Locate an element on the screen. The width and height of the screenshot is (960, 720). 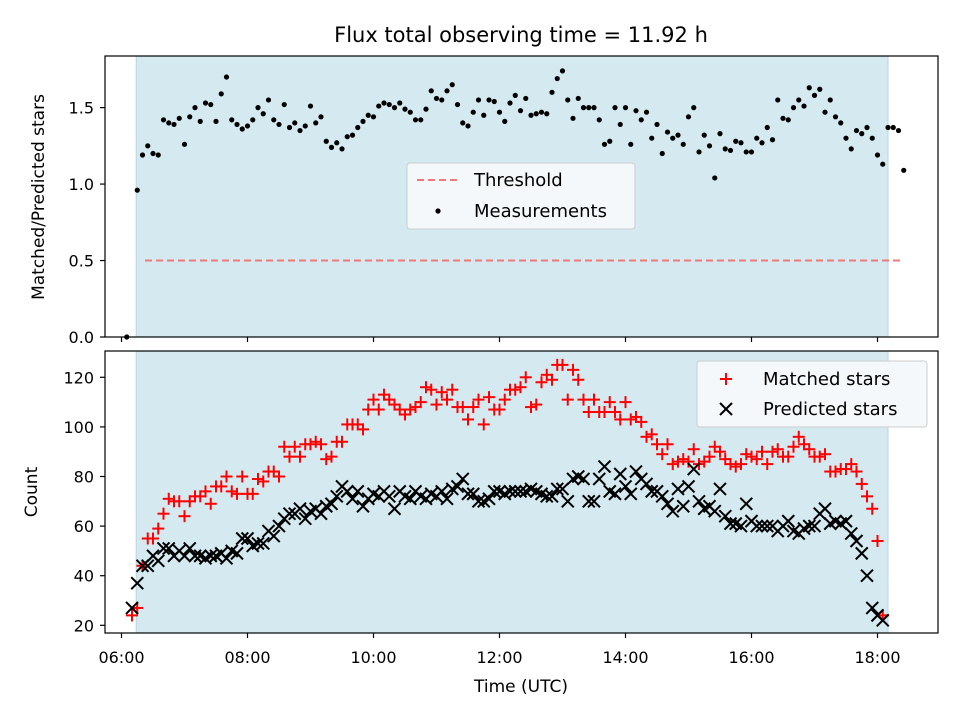
x-tick-label: 14:00 is located at coordinates (625, 657).